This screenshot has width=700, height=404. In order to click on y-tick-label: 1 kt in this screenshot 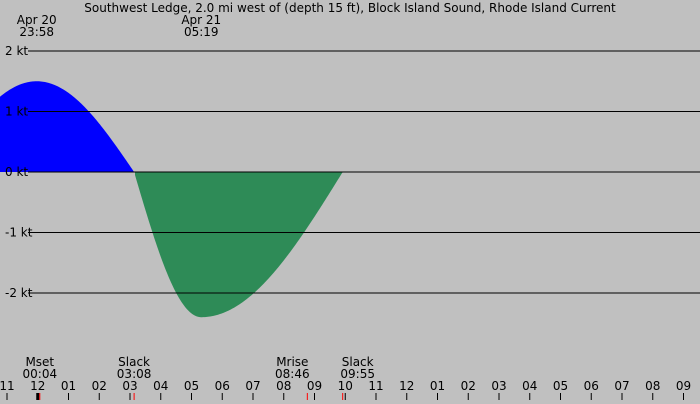, I will do `click(16, 112)`.